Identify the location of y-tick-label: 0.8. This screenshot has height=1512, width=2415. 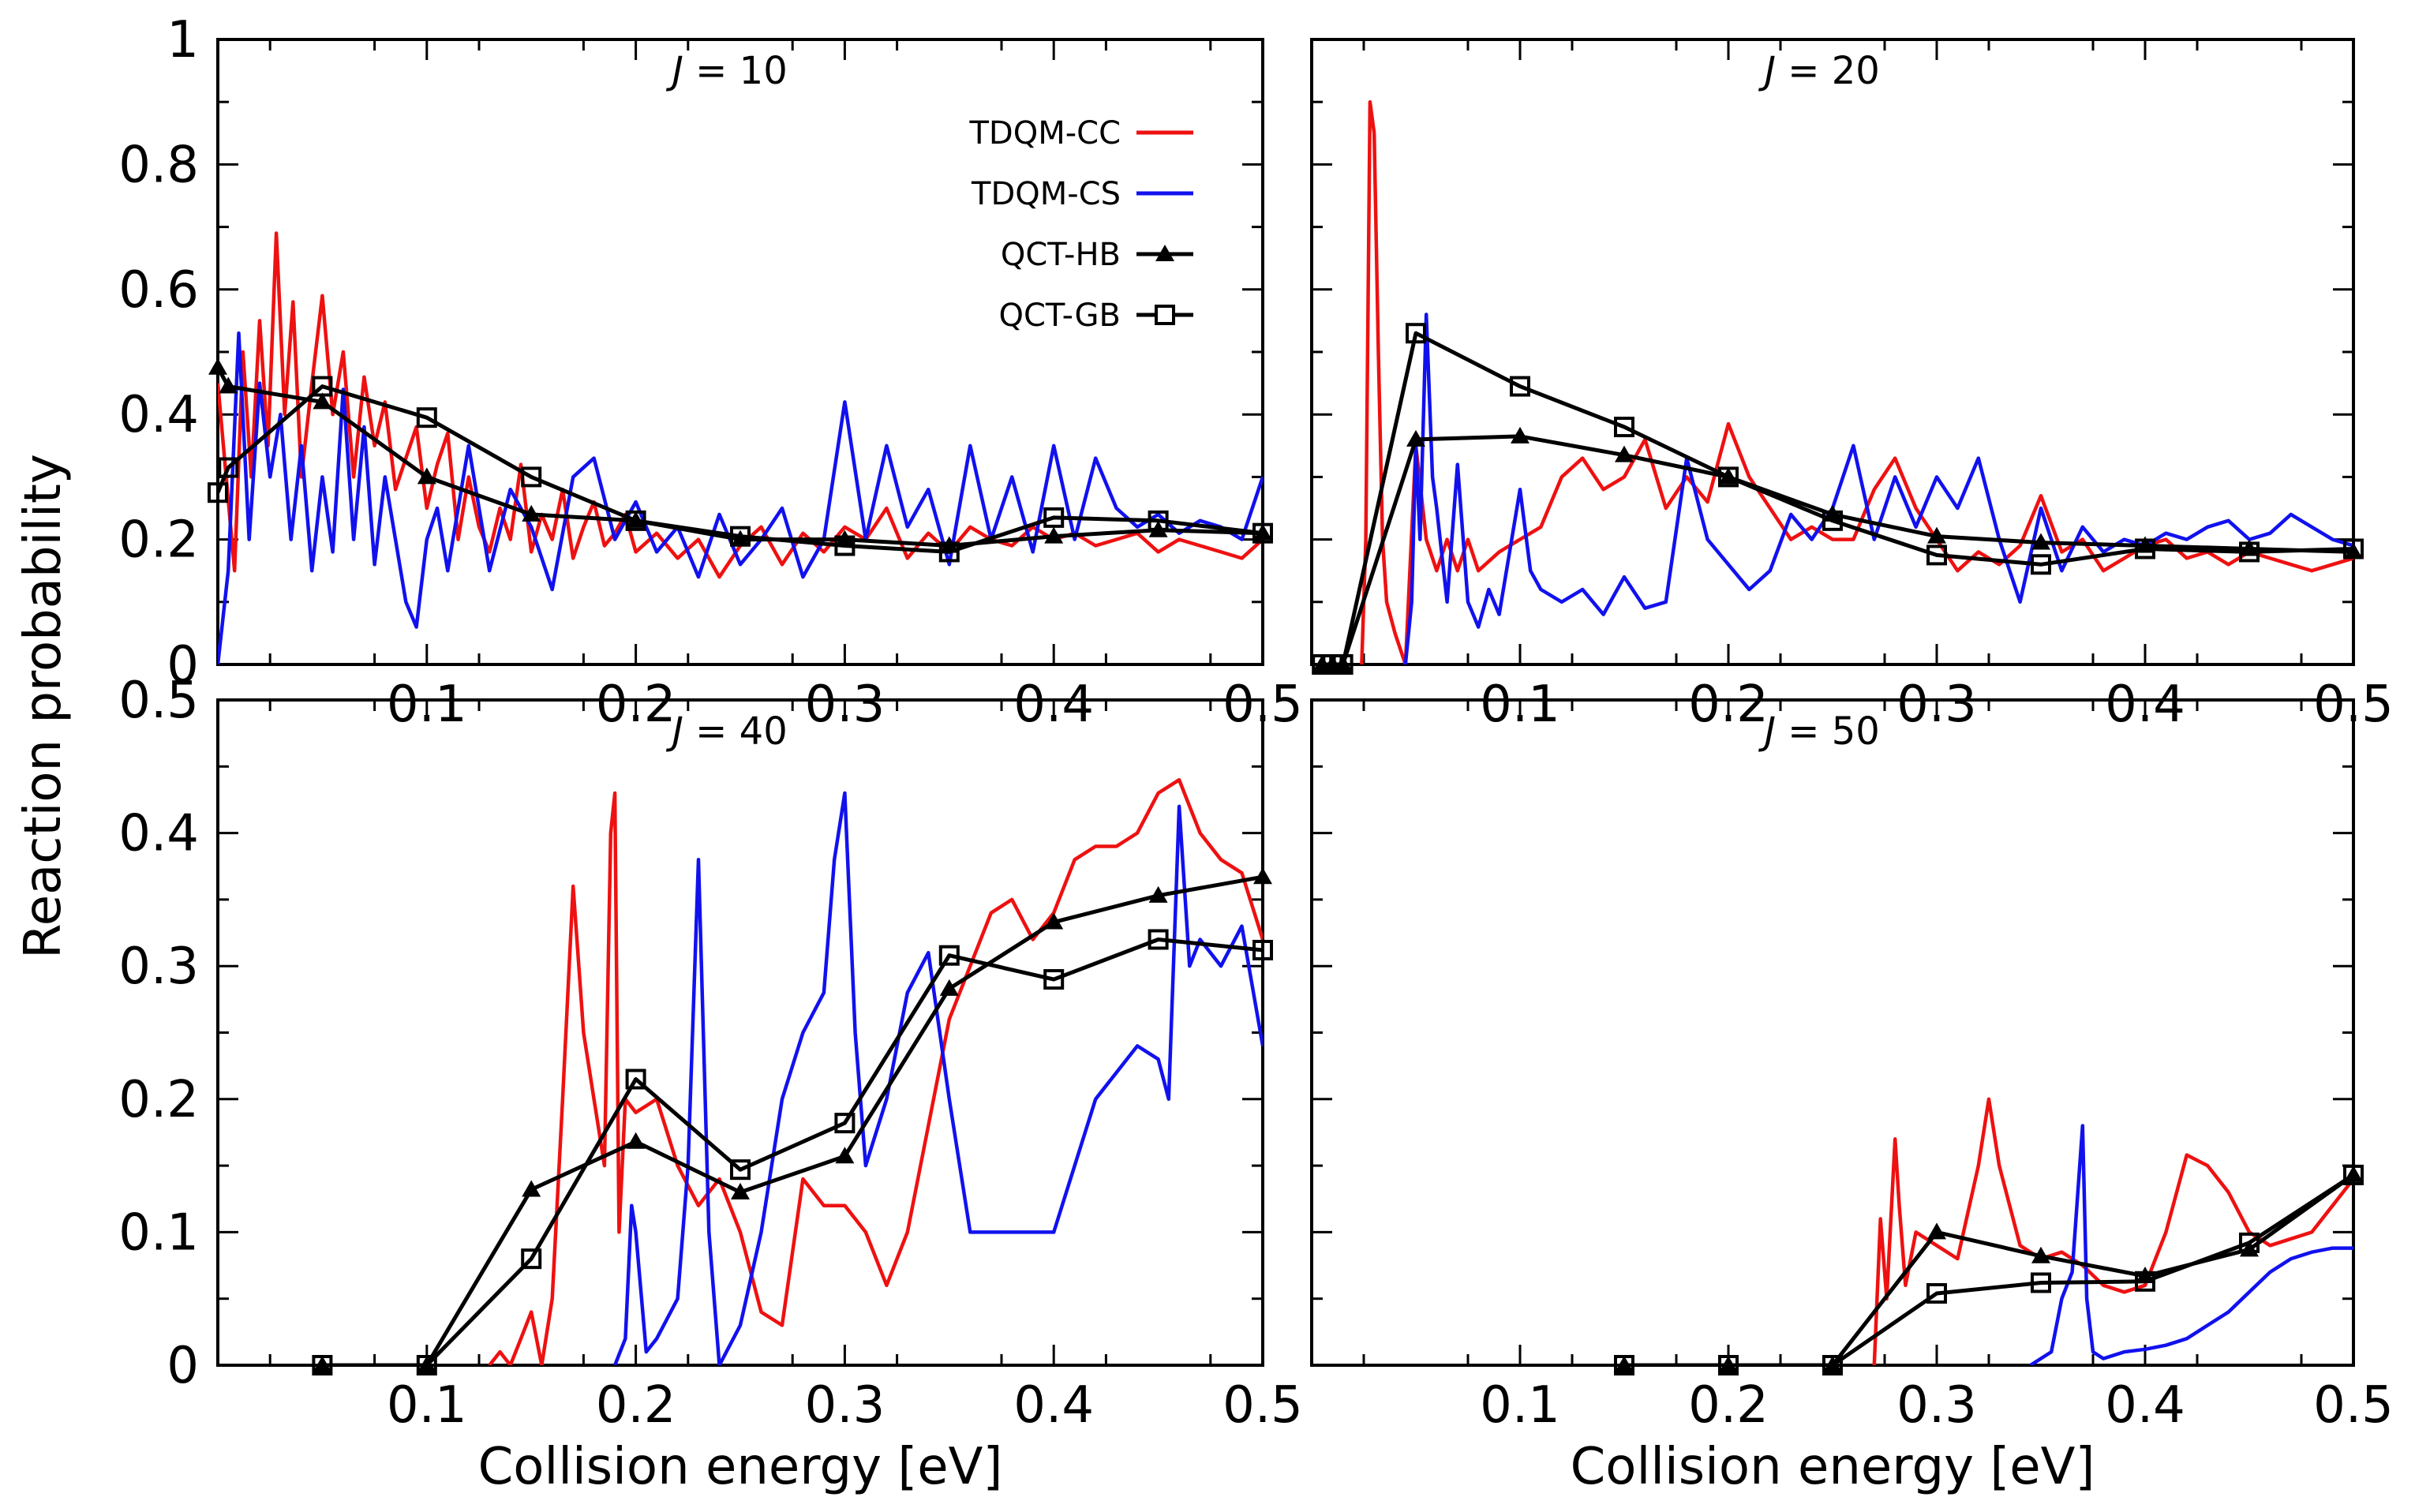
(158, 165).